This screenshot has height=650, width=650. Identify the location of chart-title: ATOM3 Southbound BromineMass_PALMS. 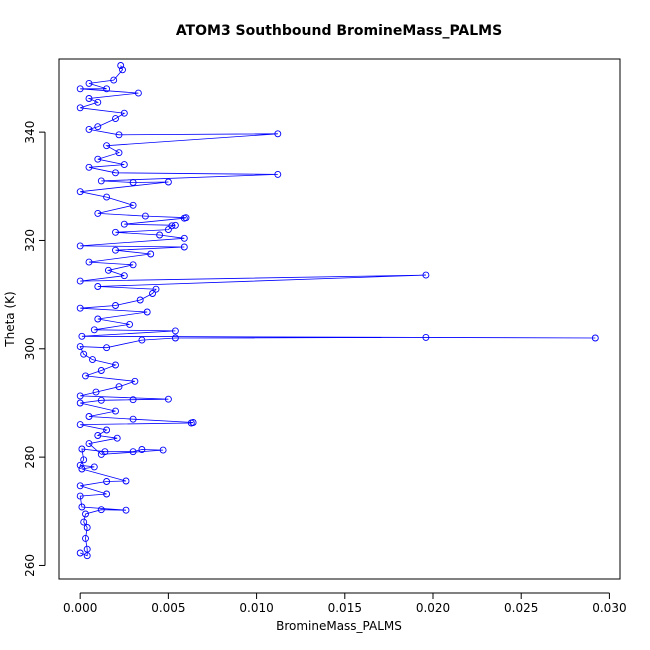
(339, 31).